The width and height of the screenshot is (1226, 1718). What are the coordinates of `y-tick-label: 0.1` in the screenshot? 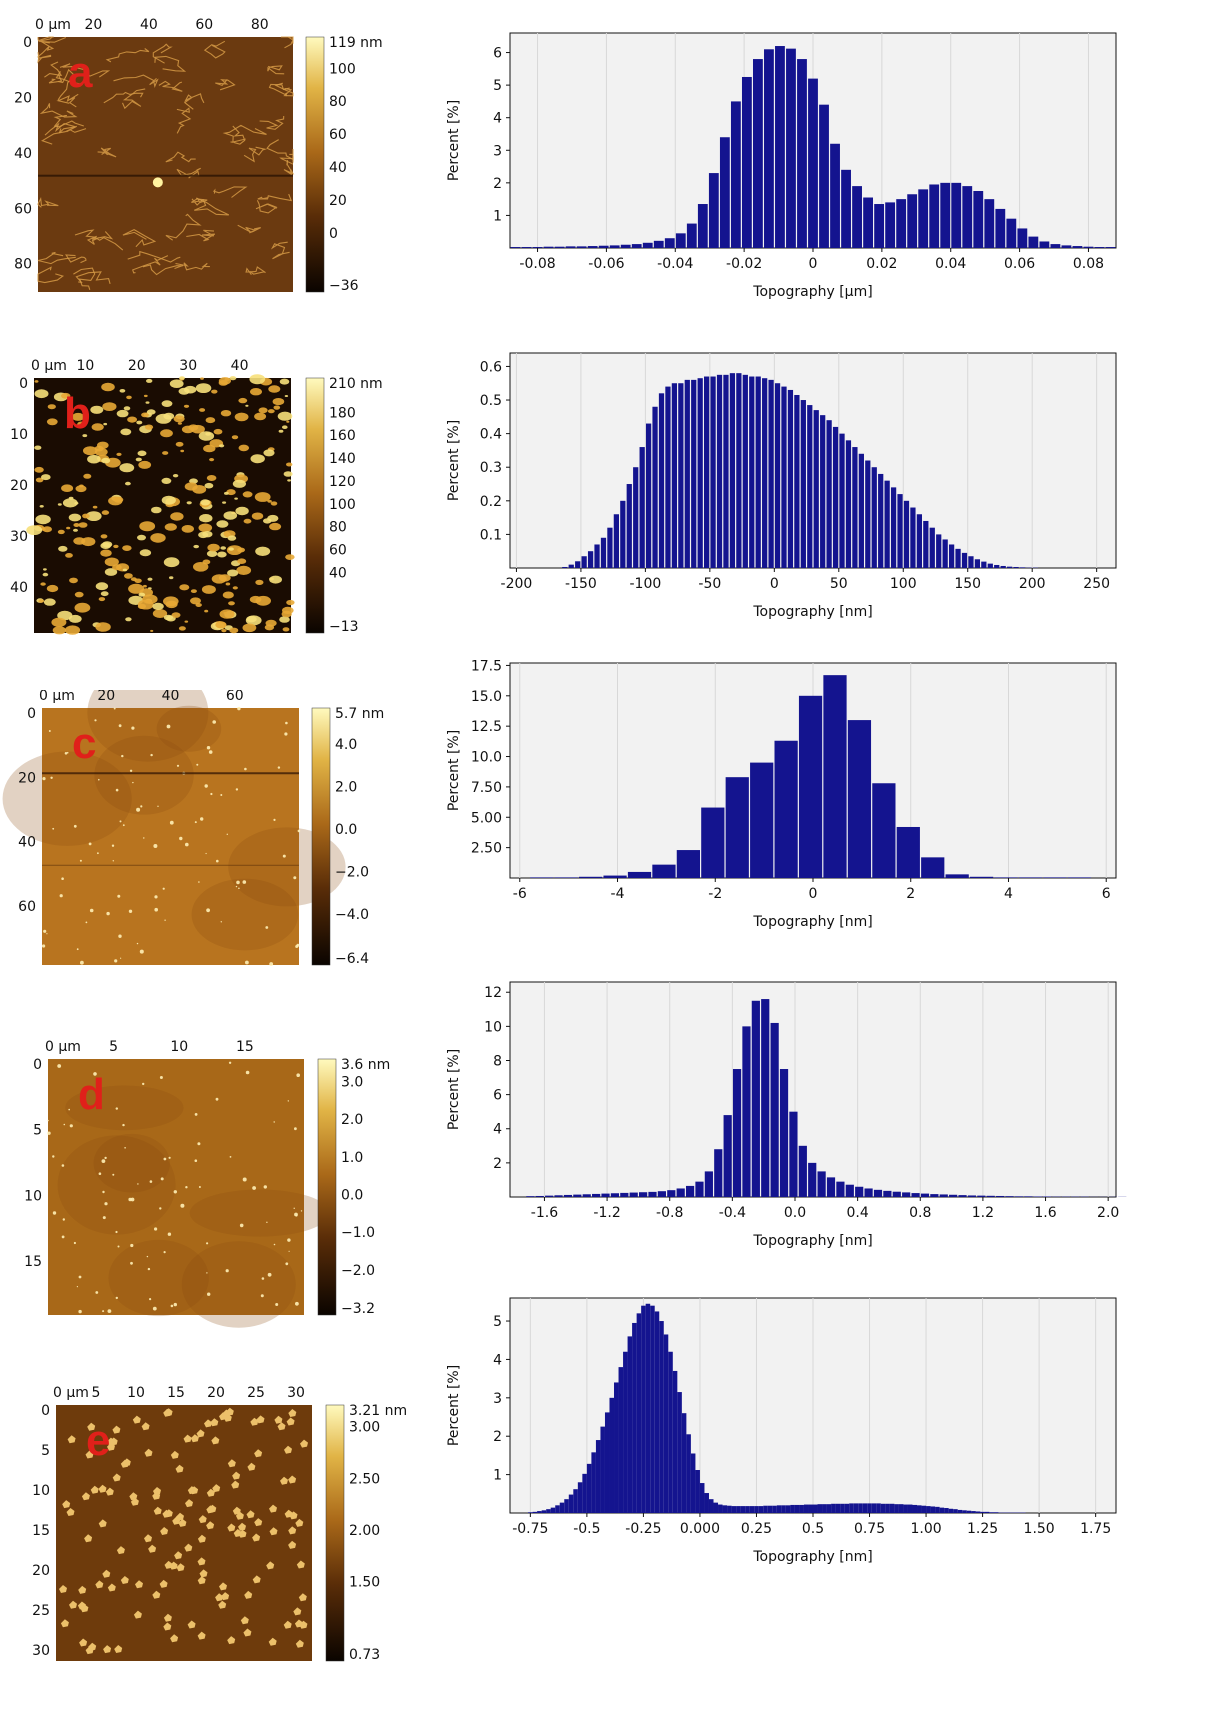 It's located at (491, 535).